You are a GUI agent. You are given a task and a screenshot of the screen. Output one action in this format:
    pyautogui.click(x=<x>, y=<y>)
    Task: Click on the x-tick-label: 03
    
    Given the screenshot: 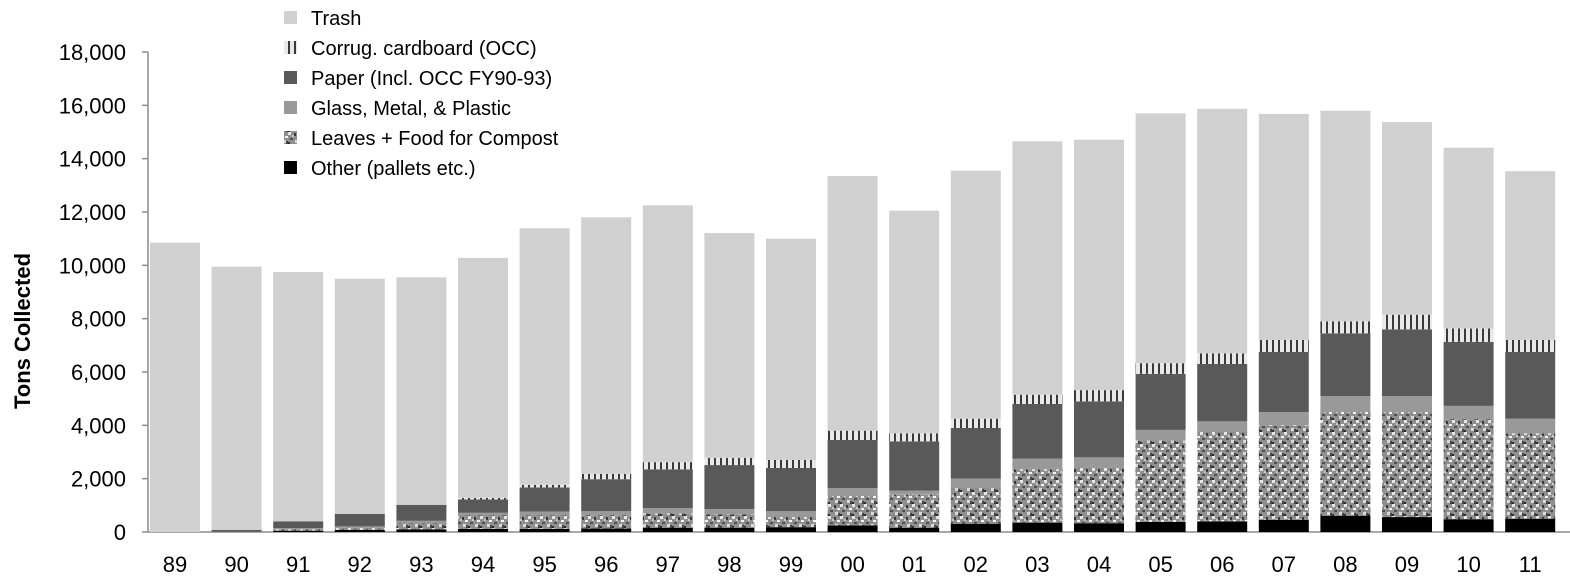 What is the action you would take?
    pyautogui.click(x=1037, y=564)
    